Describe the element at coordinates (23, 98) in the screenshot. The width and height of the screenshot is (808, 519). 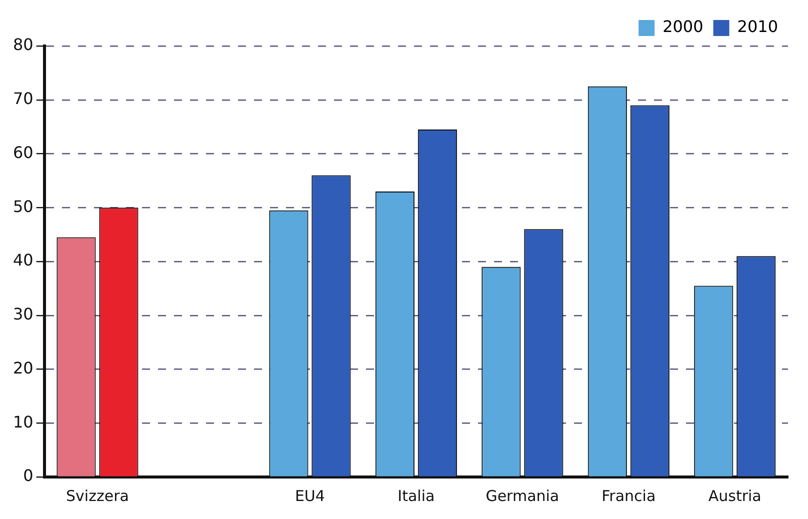
I see `y-tick-label: 70` at that location.